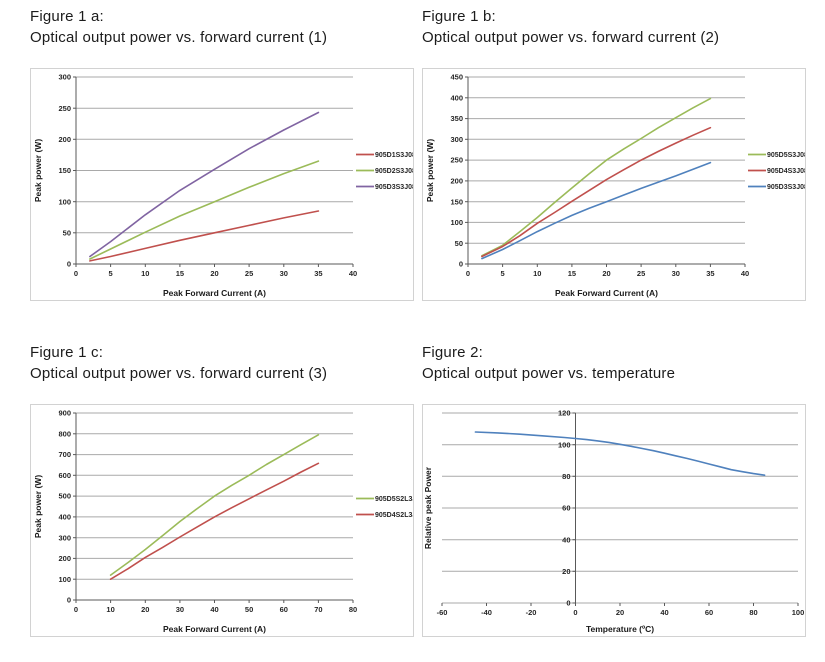 Image resolution: width=825 pixels, height=662 pixels. I want to click on series-line-905D2S3J08, so click(204, 210).